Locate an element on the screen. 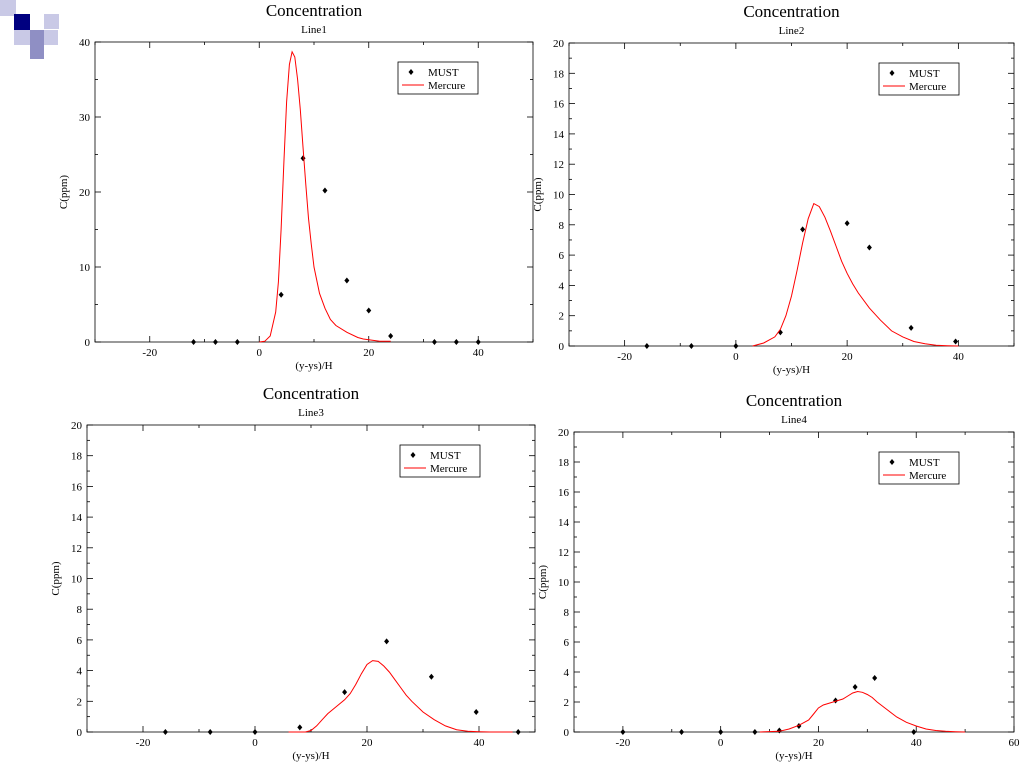  y-tick-label: 16 is located at coordinates (564, 493).